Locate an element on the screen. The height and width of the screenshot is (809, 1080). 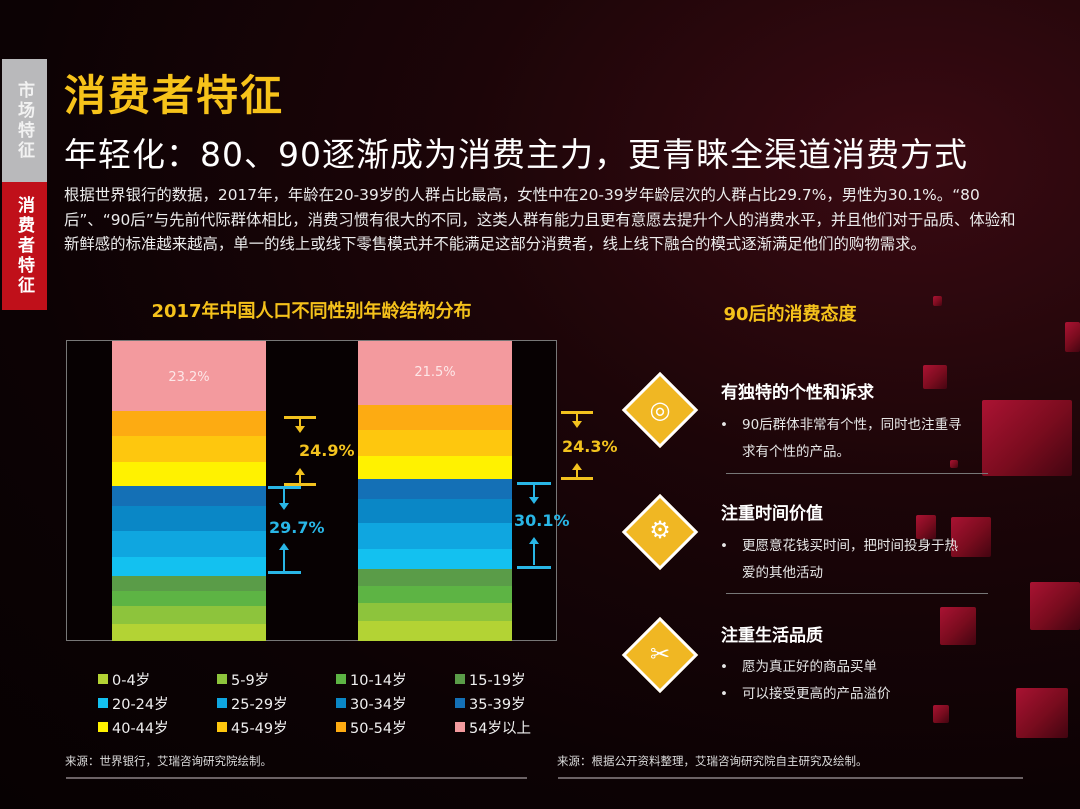
bar-female: 23.2% is located at coordinates (189, 491).